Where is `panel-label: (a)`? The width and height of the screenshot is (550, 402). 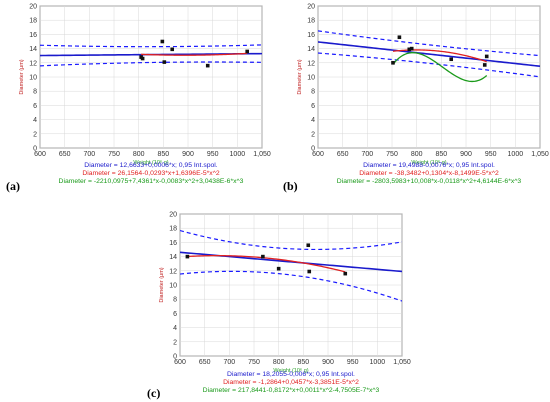
panel-label: (a) is located at coordinates (13, 186).